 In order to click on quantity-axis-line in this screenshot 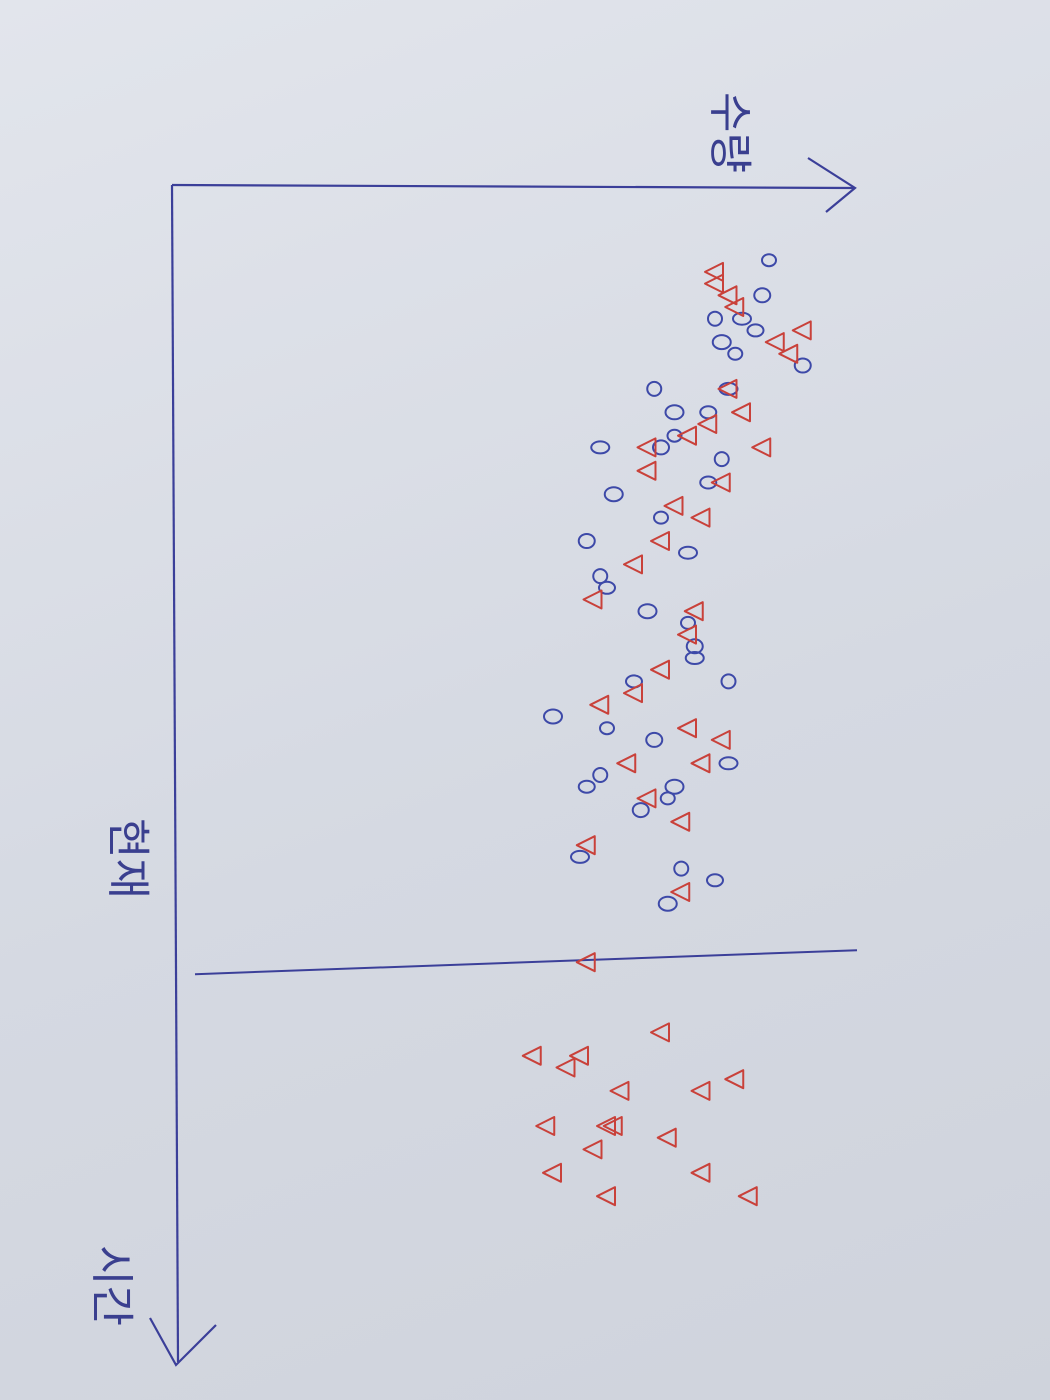, I will do `click(513, 186)`.